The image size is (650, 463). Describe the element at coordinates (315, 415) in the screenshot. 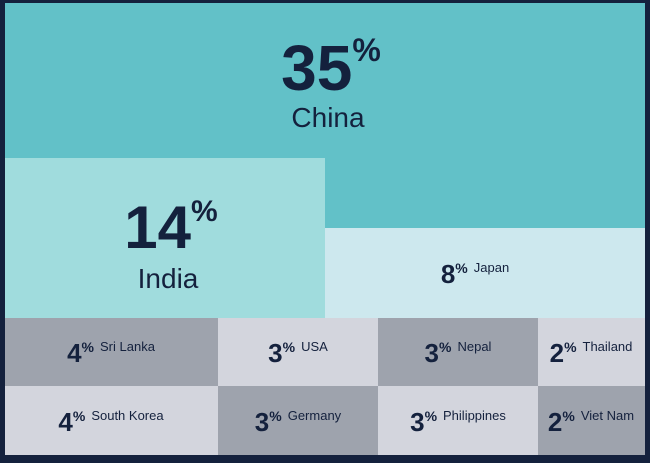

I see `category-label: Germany` at that location.